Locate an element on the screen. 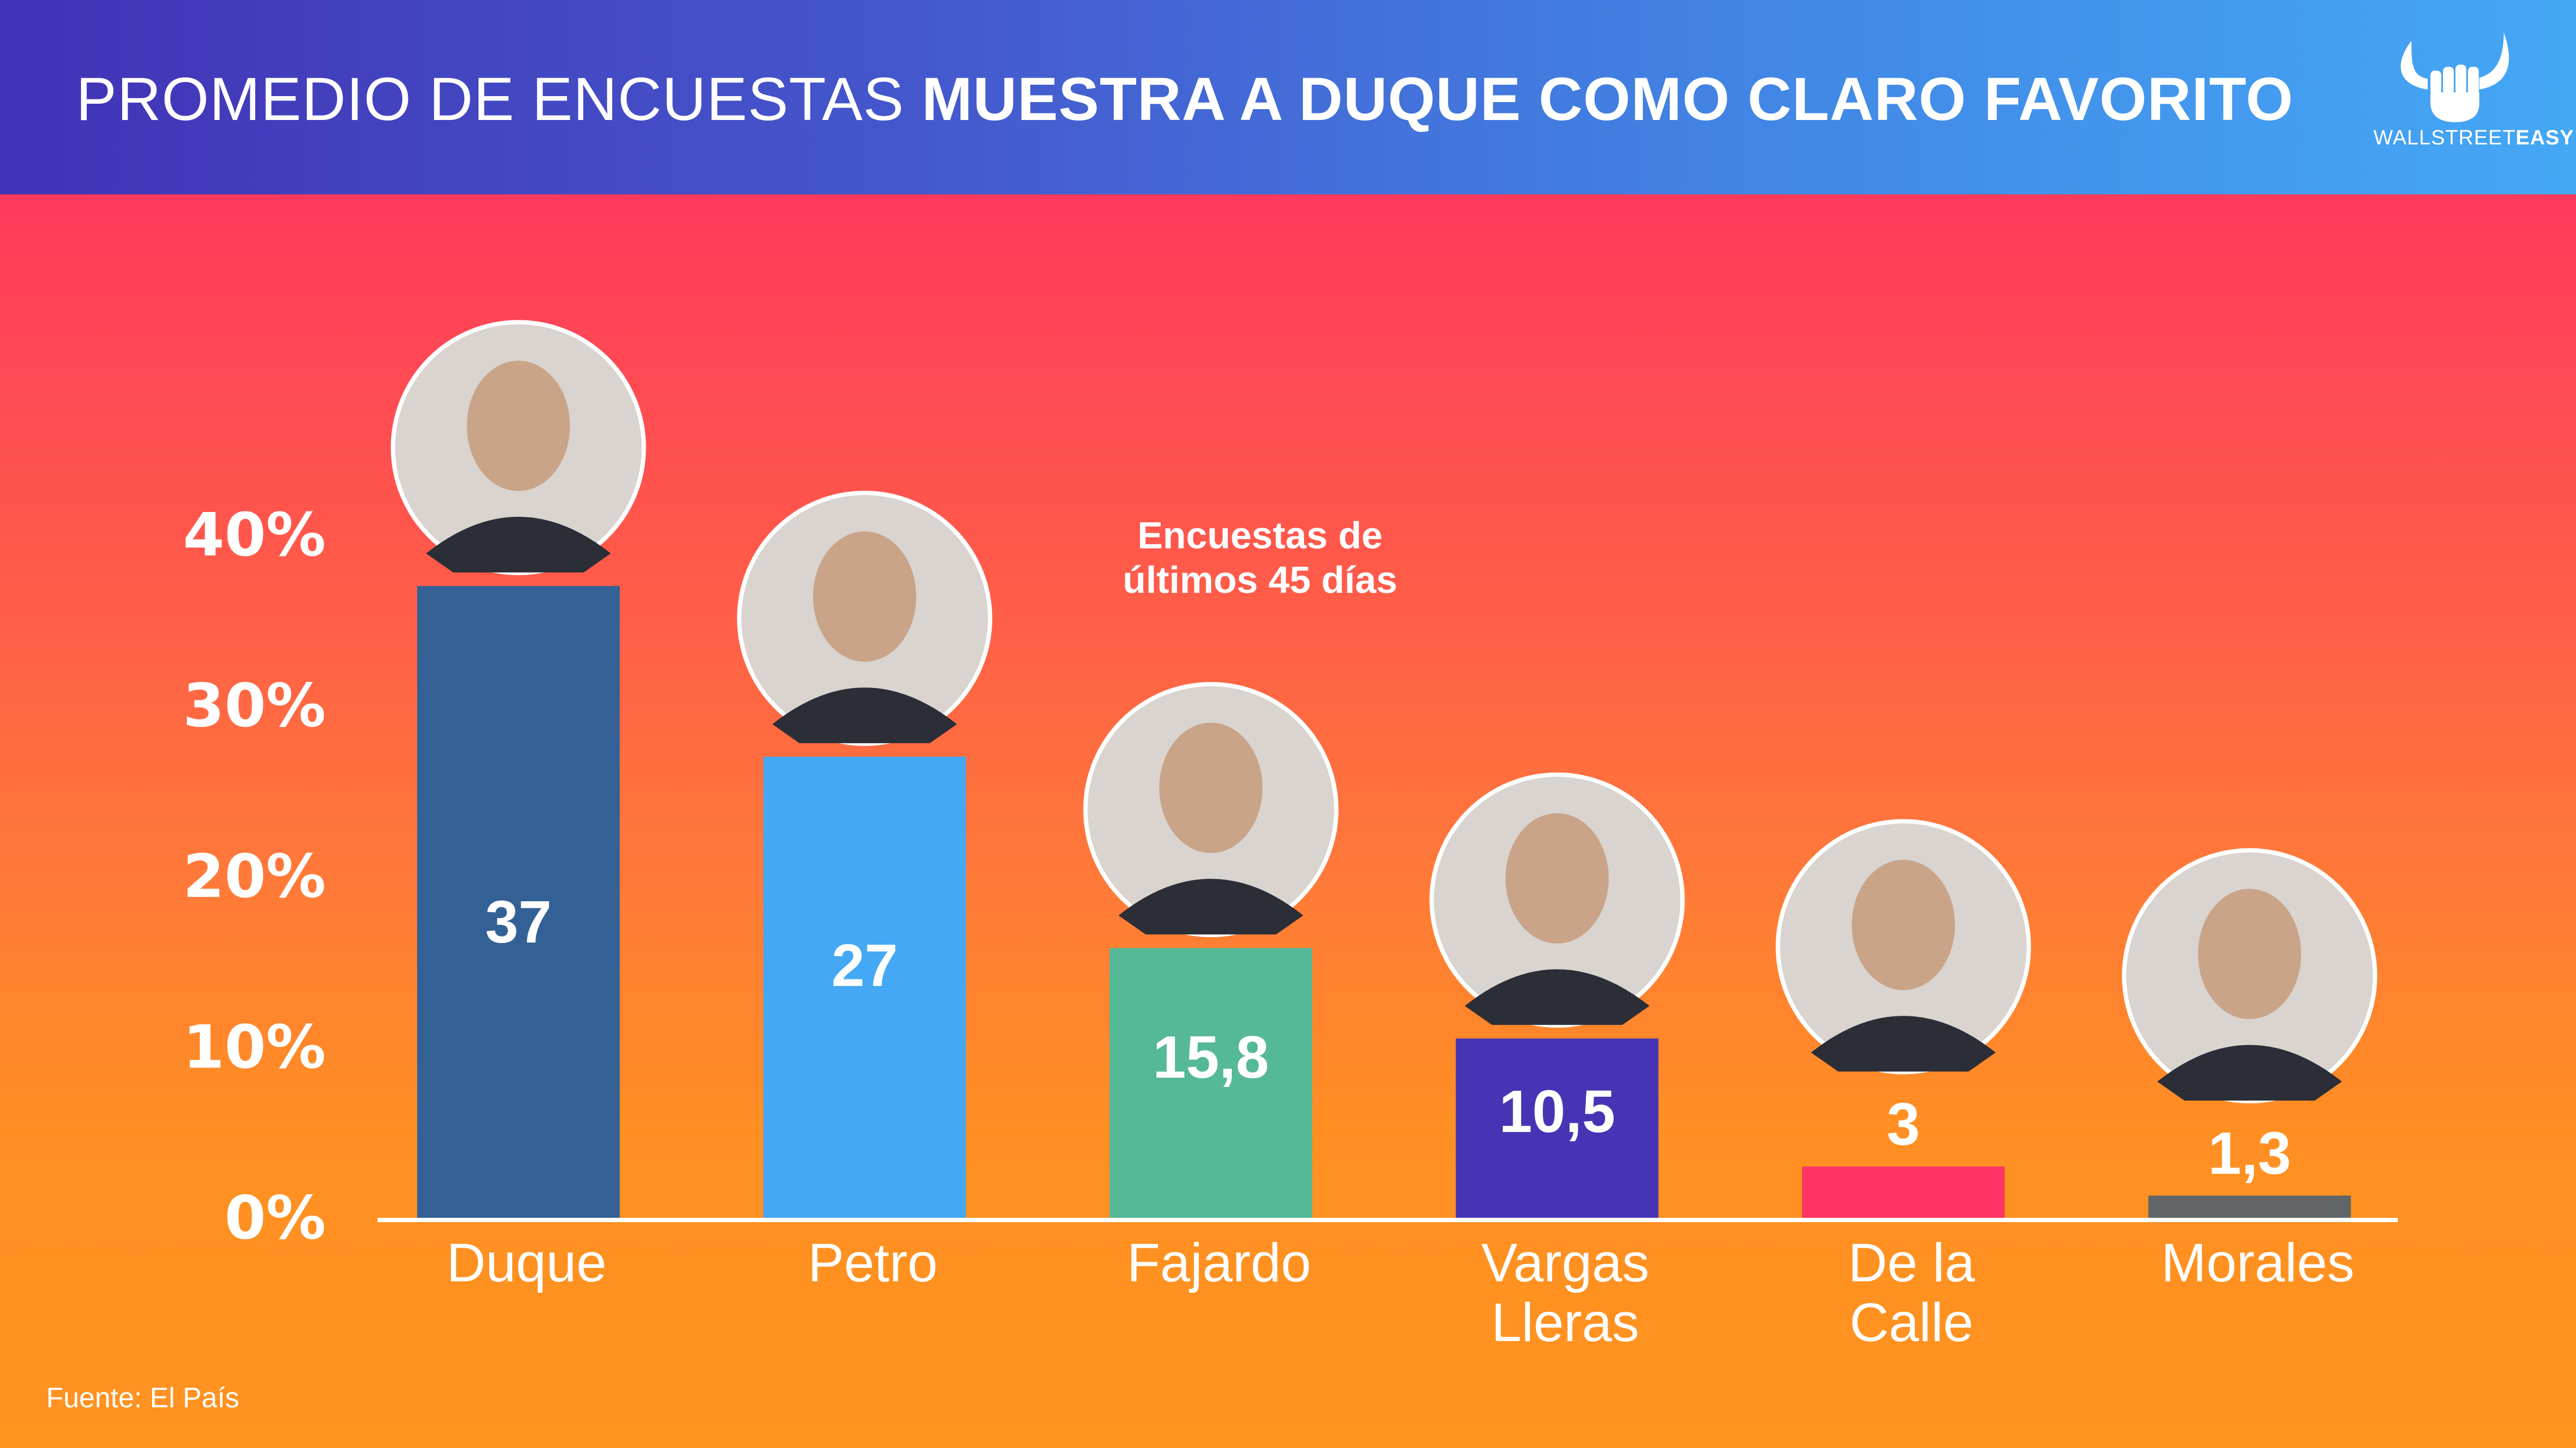  category-label: De la is located at coordinates (1912, 1262).